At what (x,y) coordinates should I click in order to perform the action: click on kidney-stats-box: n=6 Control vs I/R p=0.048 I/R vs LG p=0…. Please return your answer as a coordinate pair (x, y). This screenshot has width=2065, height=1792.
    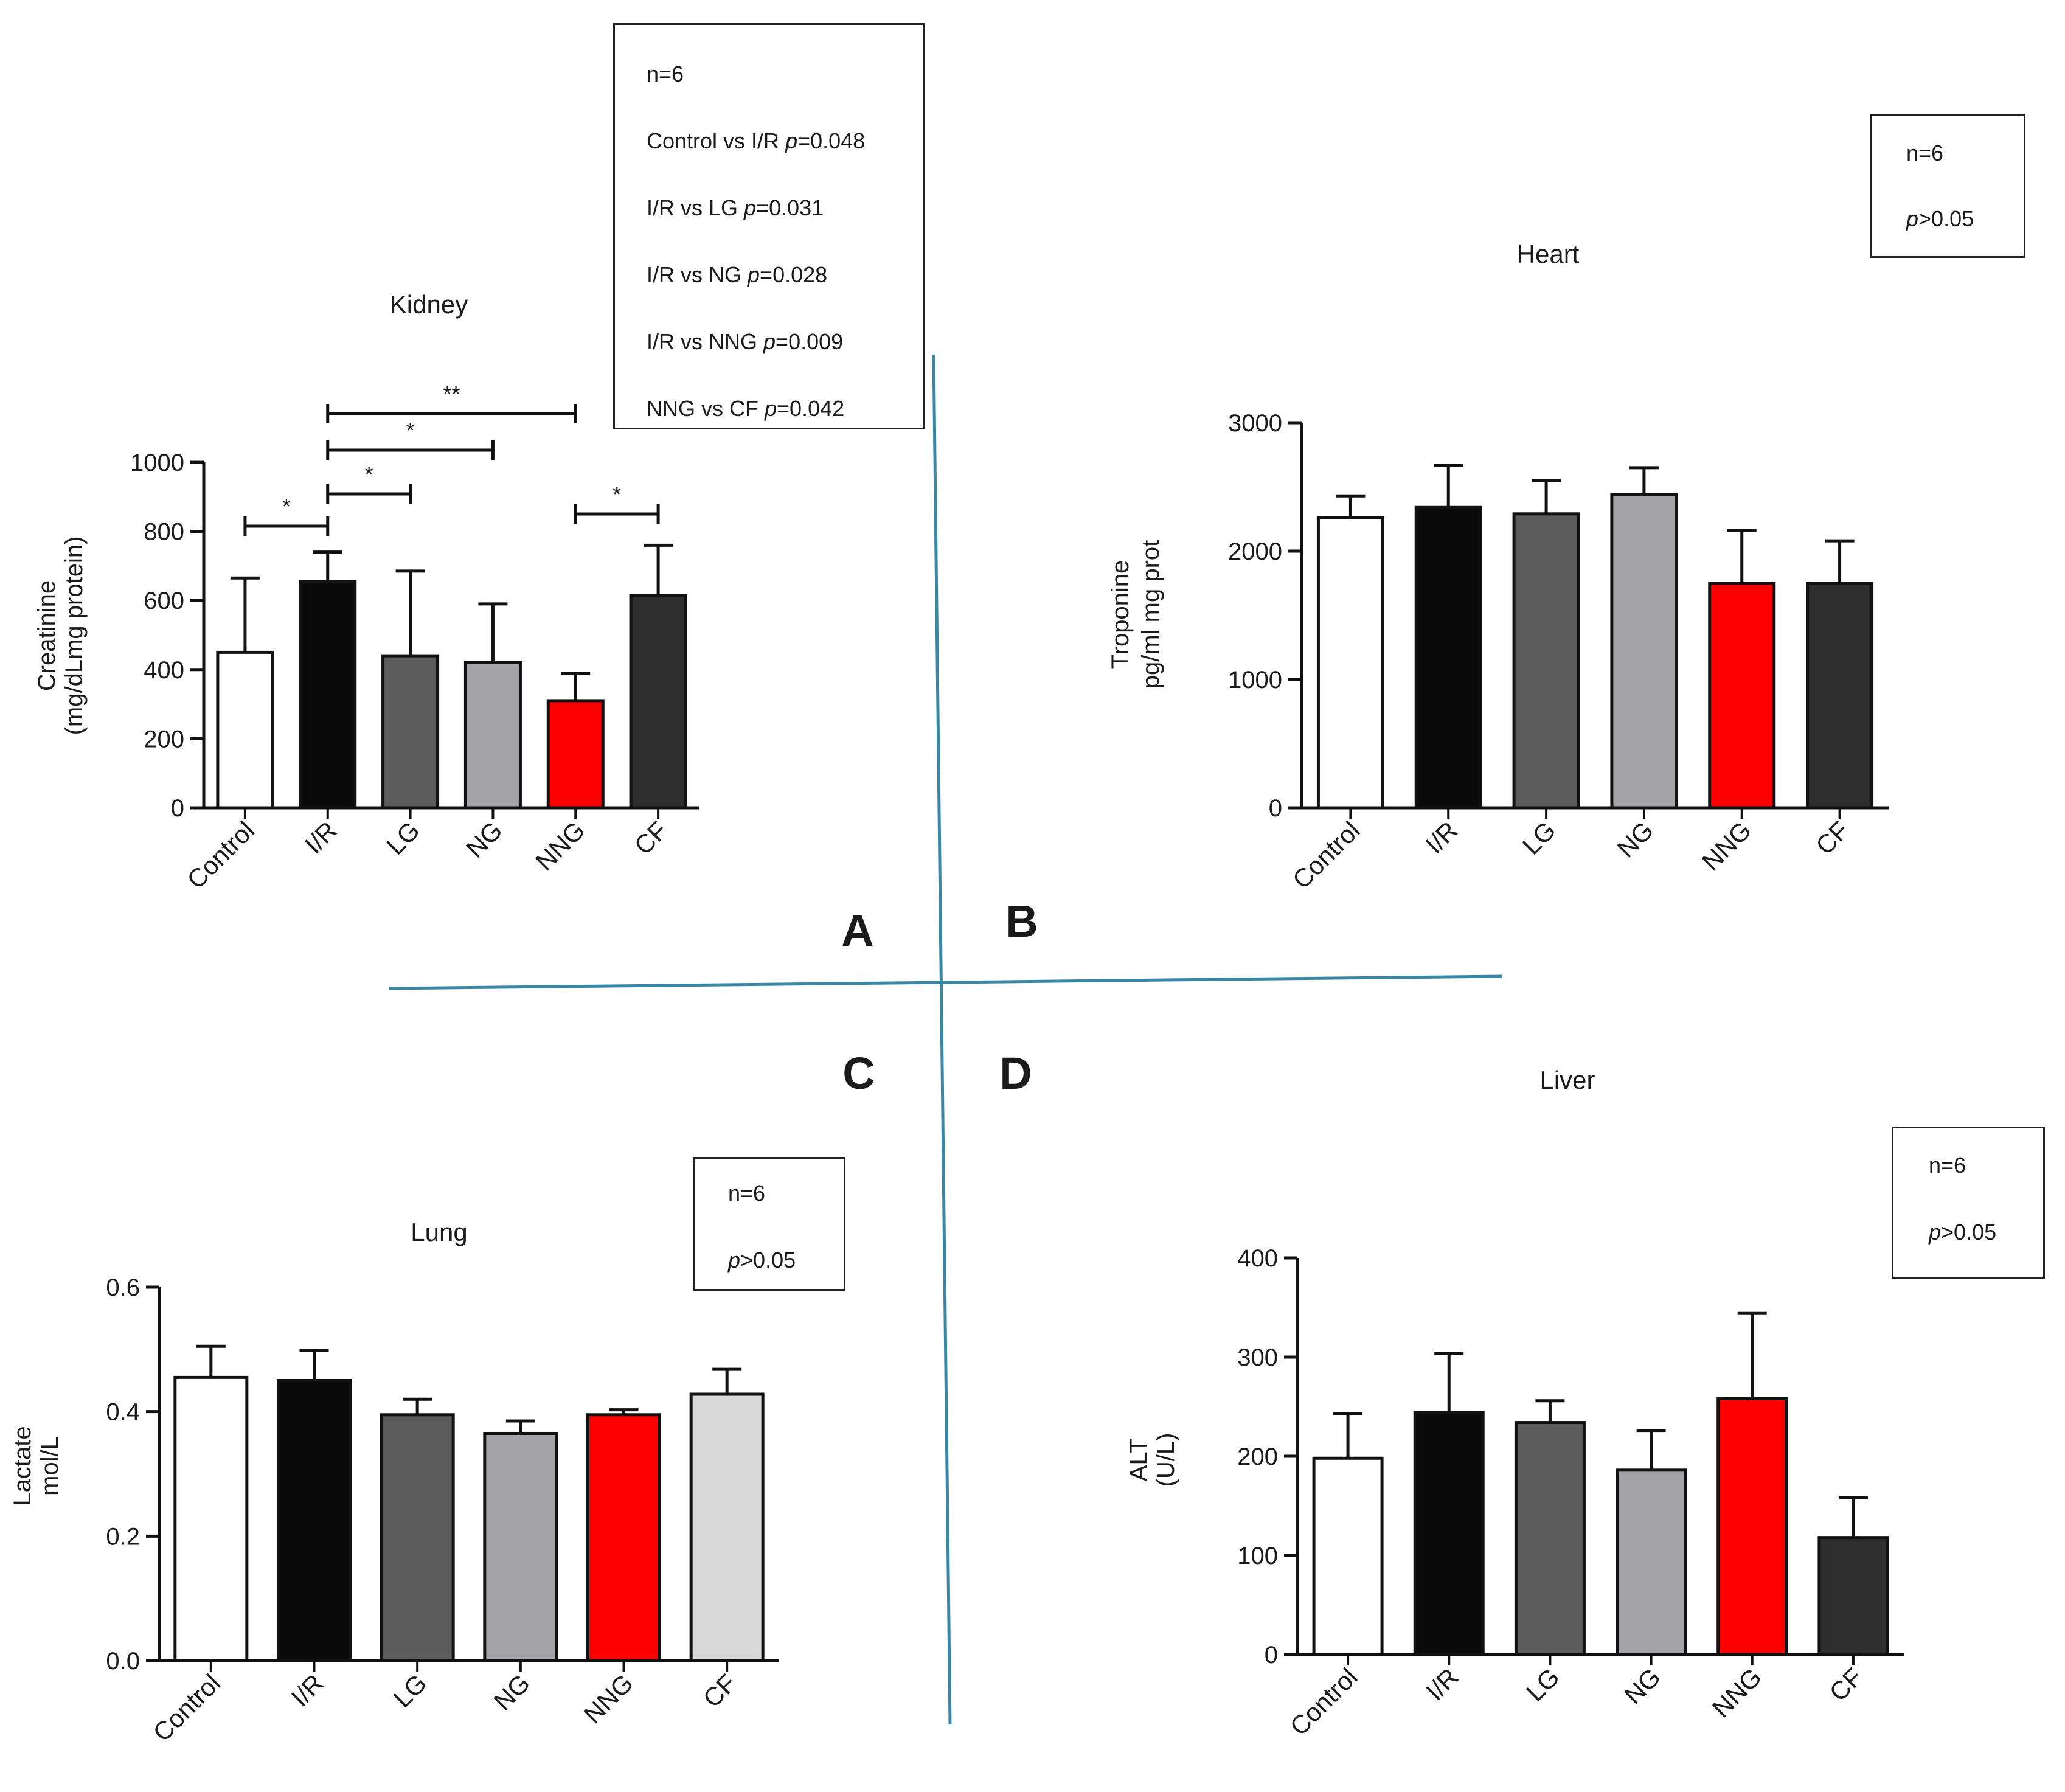
    Looking at the image, I should click on (769, 226).